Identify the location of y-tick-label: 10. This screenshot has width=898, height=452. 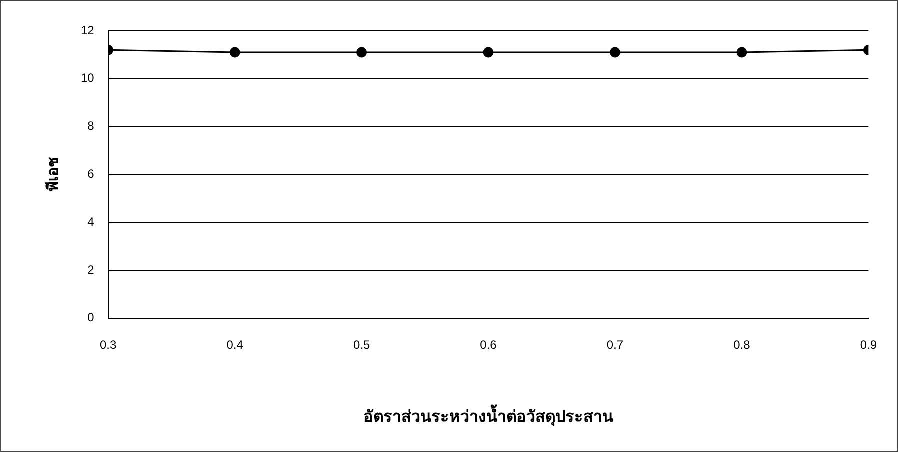
(87, 78).